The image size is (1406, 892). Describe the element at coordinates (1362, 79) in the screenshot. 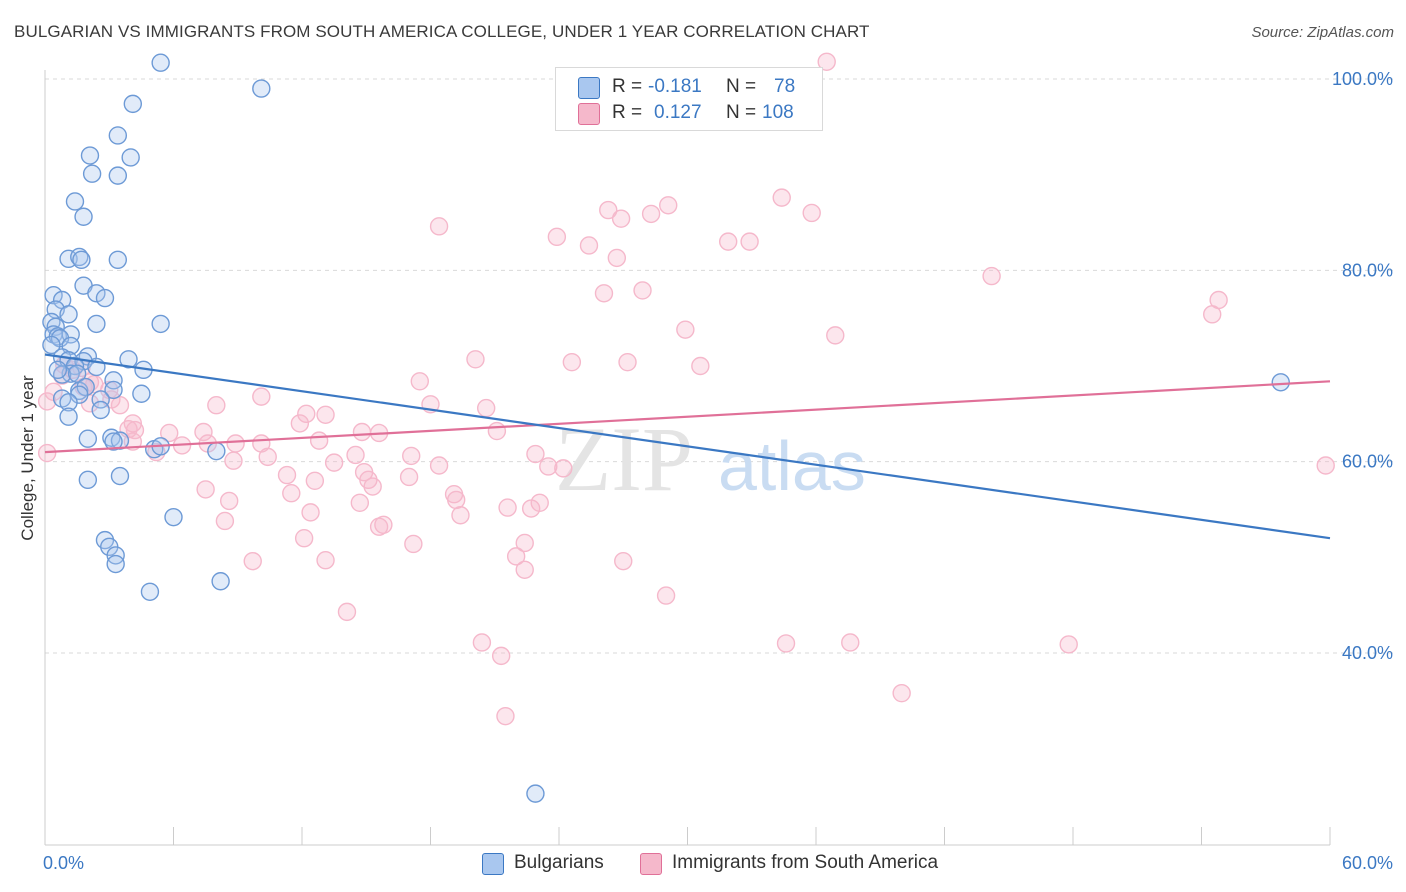

I see `y-tick-label: 100.0%` at that location.